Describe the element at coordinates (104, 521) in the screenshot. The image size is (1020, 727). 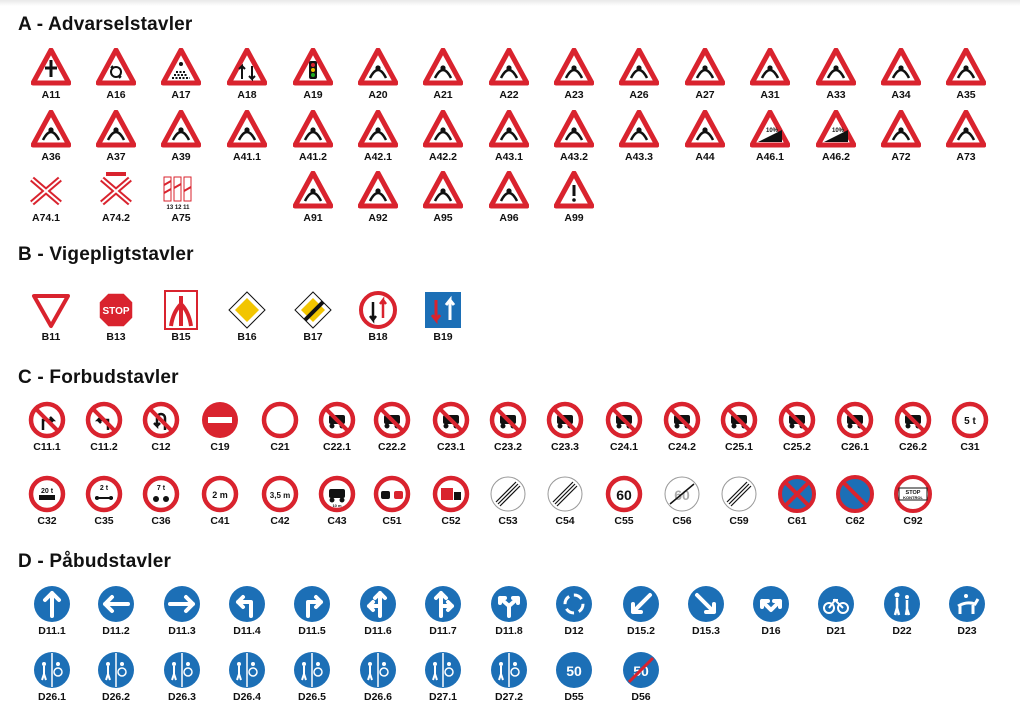
I see `sign-code-label: C35` at that location.